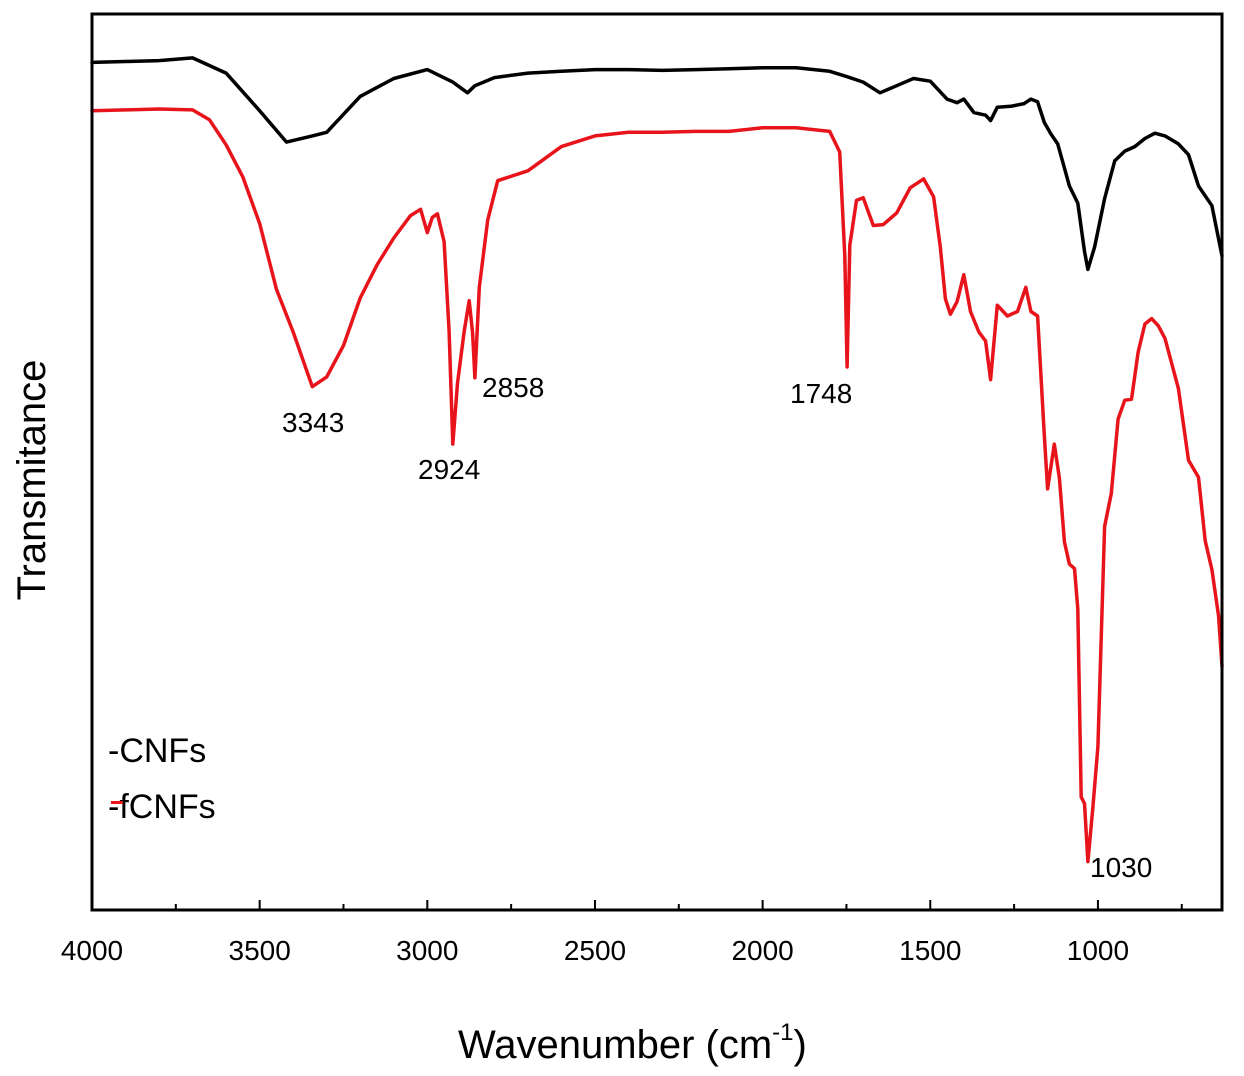  Describe the element at coordinates (782, 1032) in the screenshot. I see `x-axis-title-superscript: -1` at that location.